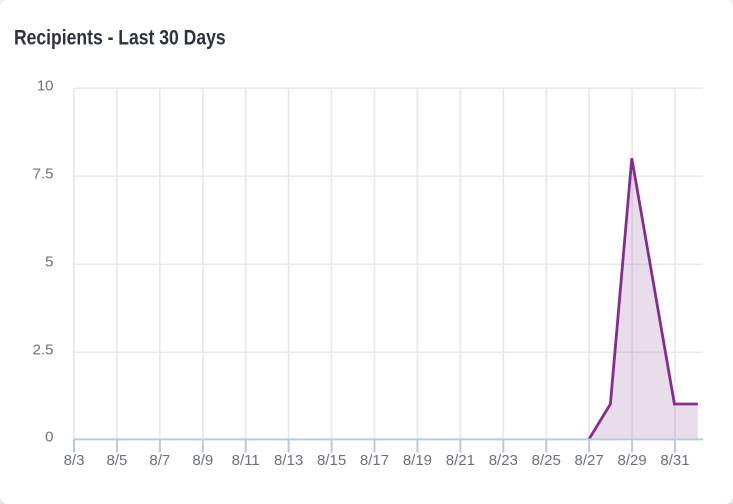 The image size is (733, 504). I want to click on svg-text: 8/27, so click(589, 460).